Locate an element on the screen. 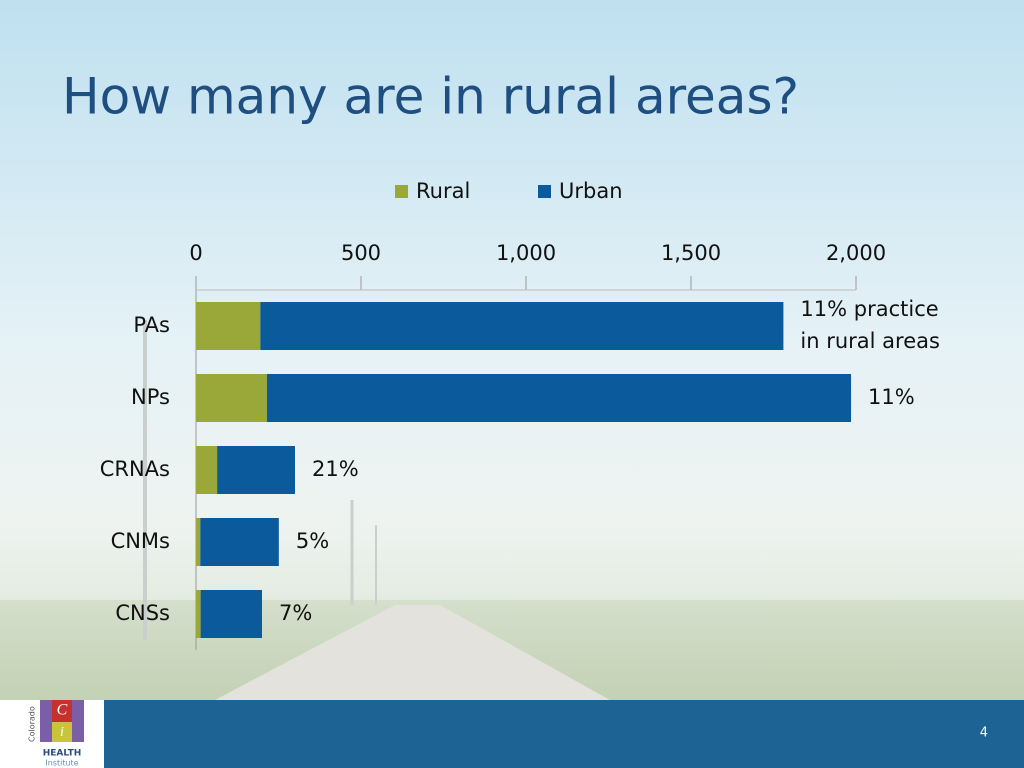 The height and width of the screenshot is (768, 1024). chart-title: How many are in rural areas? is located at coordinates (430, 97).